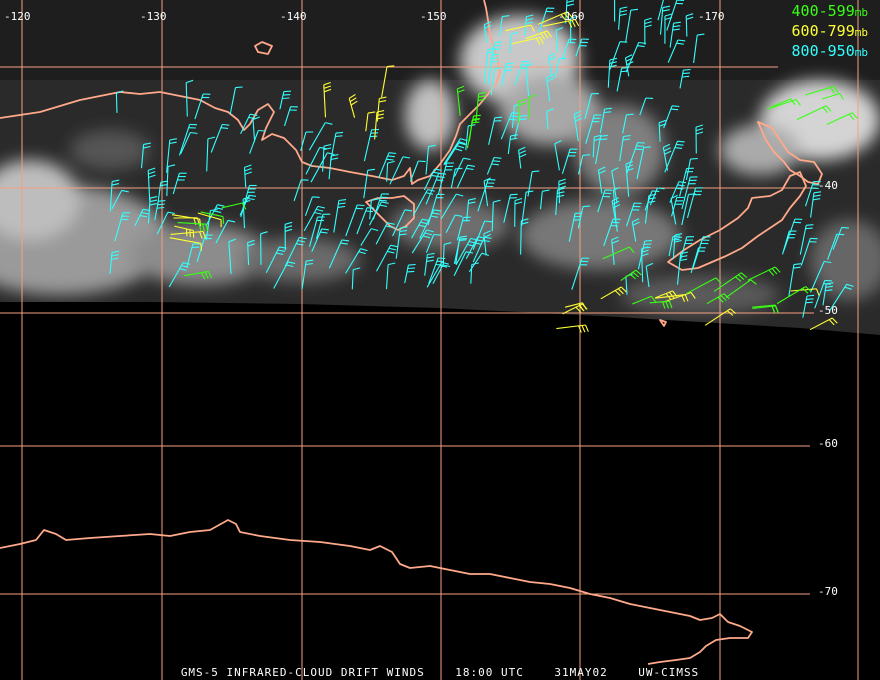 This screenshot has height=680, width=880. What do you see at coordinates (828, 310) in the screenshot?
I see `lat-label-50: -50` at bounding box center [828, 310].